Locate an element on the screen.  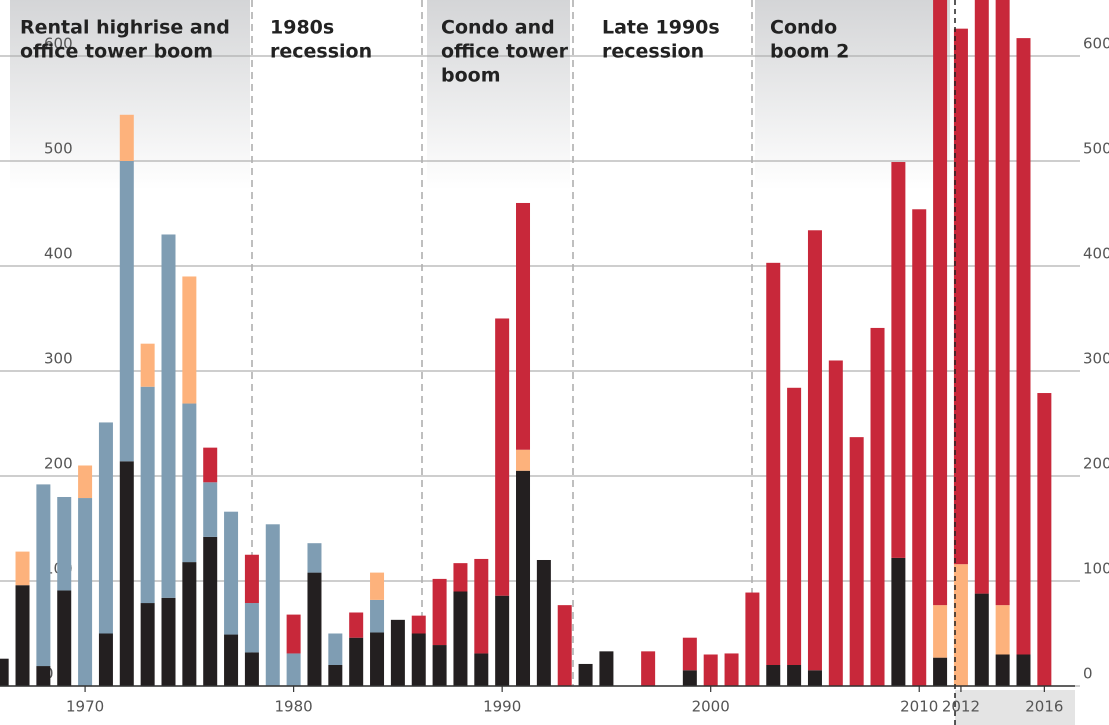
period-label: Rental highrise and is located at coordinates (125, 28).